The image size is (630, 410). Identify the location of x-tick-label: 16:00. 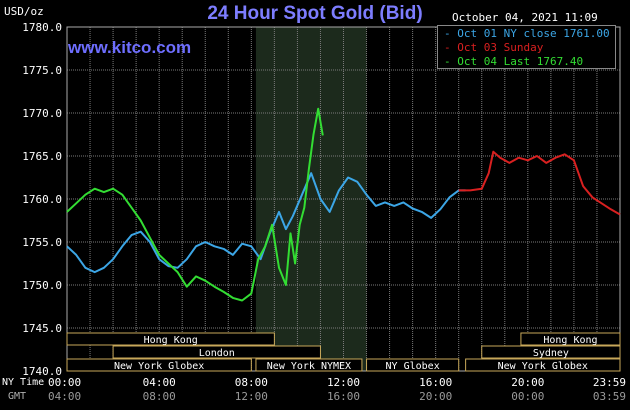
(435, 382).